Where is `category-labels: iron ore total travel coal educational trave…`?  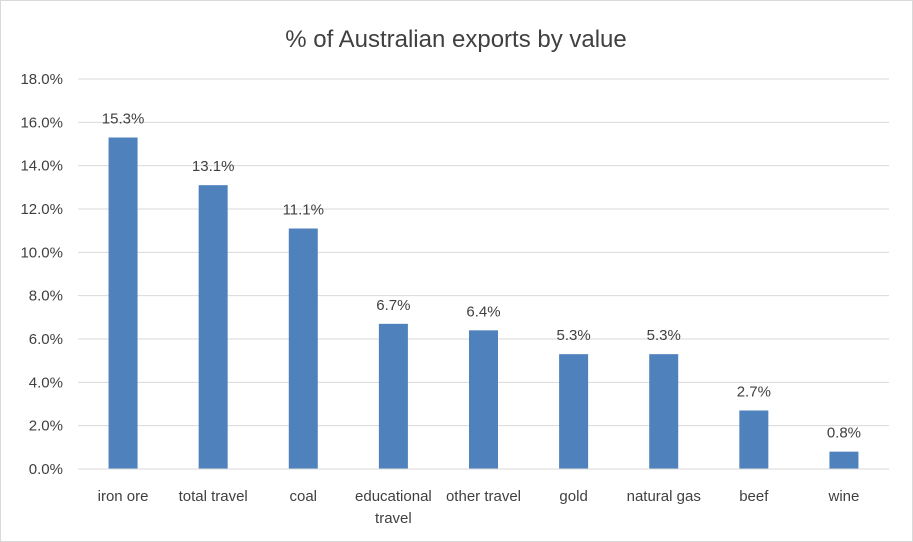
category-labels: iron ore total travel coal educational trave… is located at coordinates (479, 507).